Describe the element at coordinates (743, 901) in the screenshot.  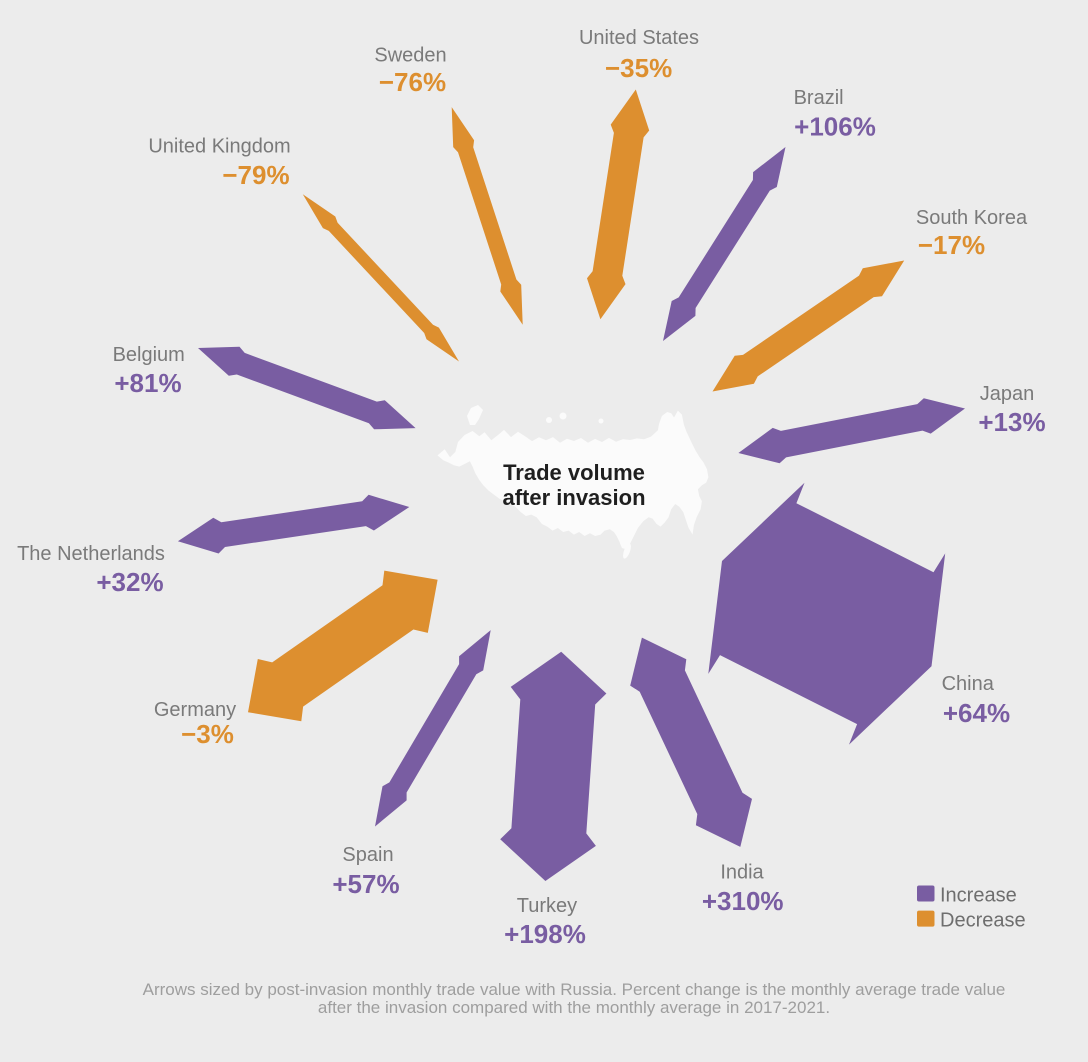
I see `svg-text: +310%` at that location.